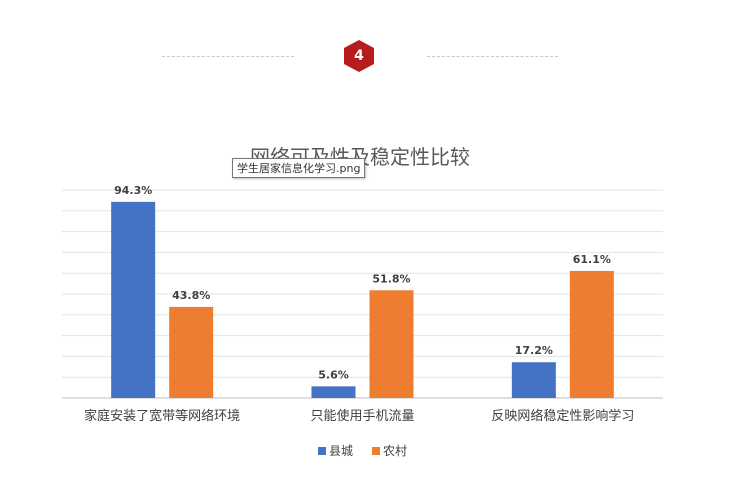 The width and height of the screenshot is (735, 483). What do you see at coordinates (391, 278) in the screenshot?
I see `data-label: 51.8%` at bounding box center [391, 278].